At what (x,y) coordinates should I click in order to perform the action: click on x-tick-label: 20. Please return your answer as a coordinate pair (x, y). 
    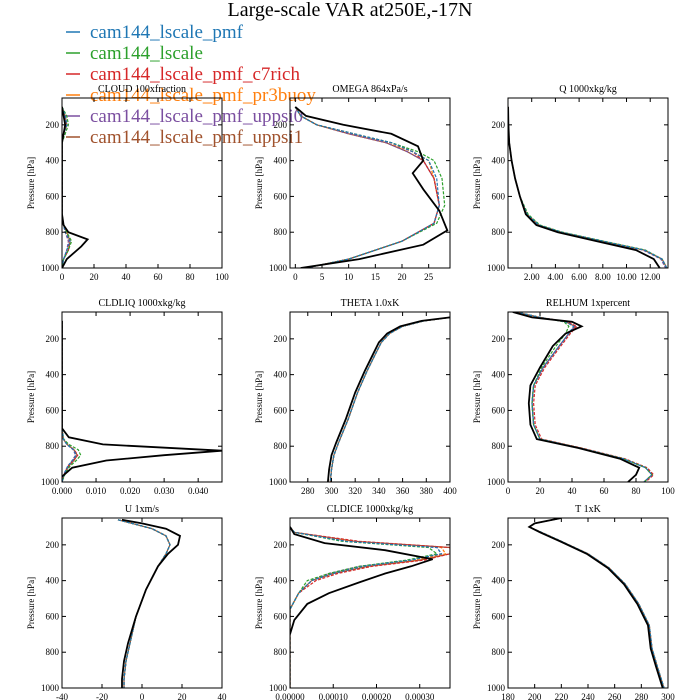
    Looking at the image, I should click on (403, 277).